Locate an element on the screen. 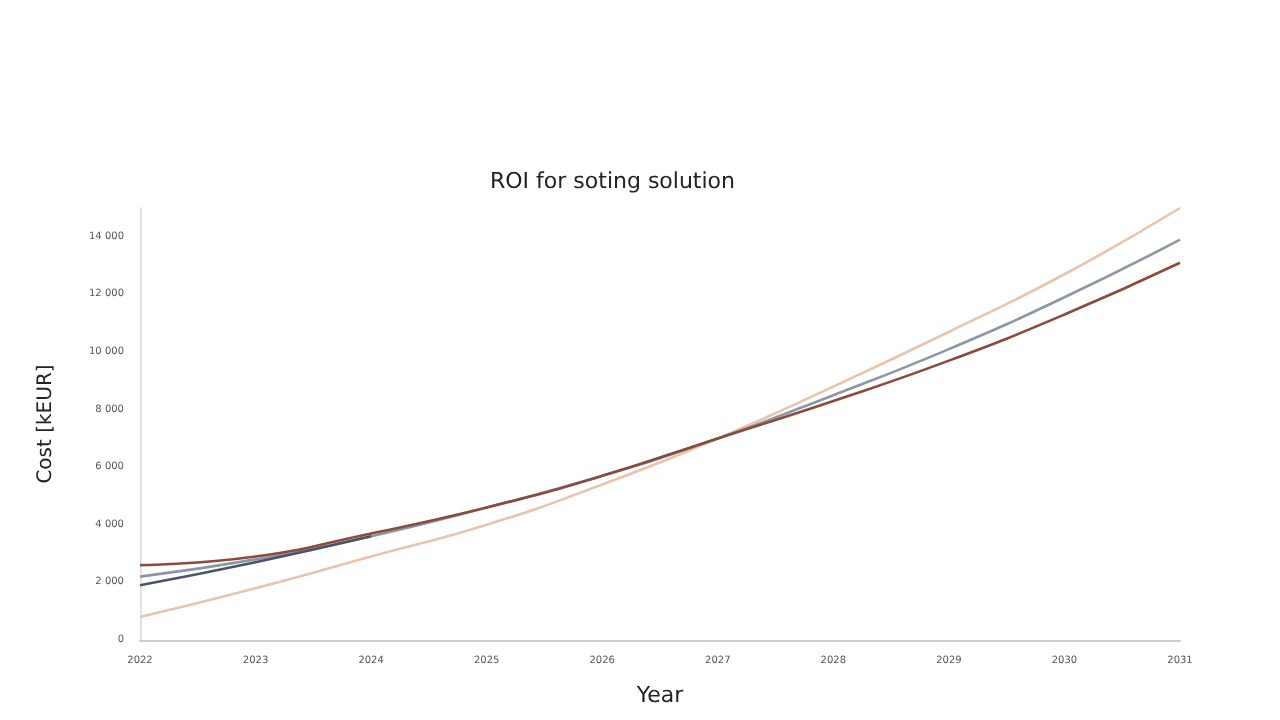 The width and height of the screenshot is (1280, 720). y-axis-title: Cost [kEUR] is located at coordinates (46, 424).